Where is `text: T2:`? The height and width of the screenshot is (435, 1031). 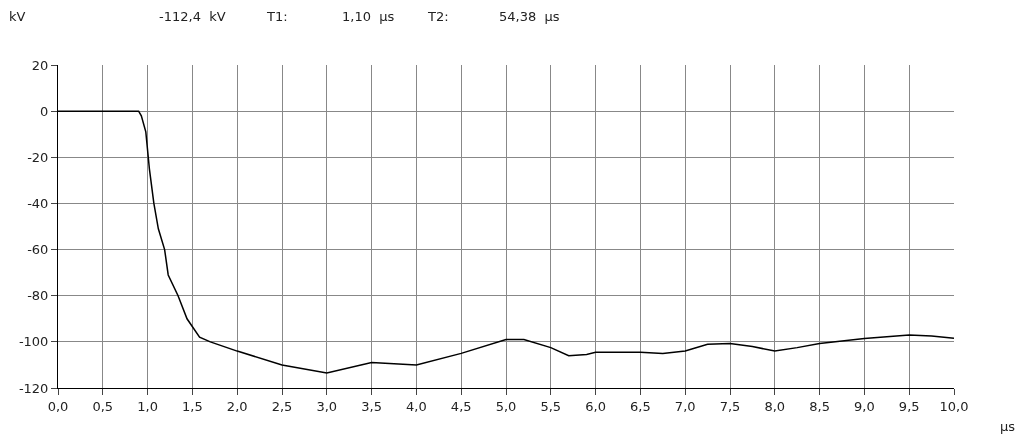
text: T2: is located at coordinates (438, 16).